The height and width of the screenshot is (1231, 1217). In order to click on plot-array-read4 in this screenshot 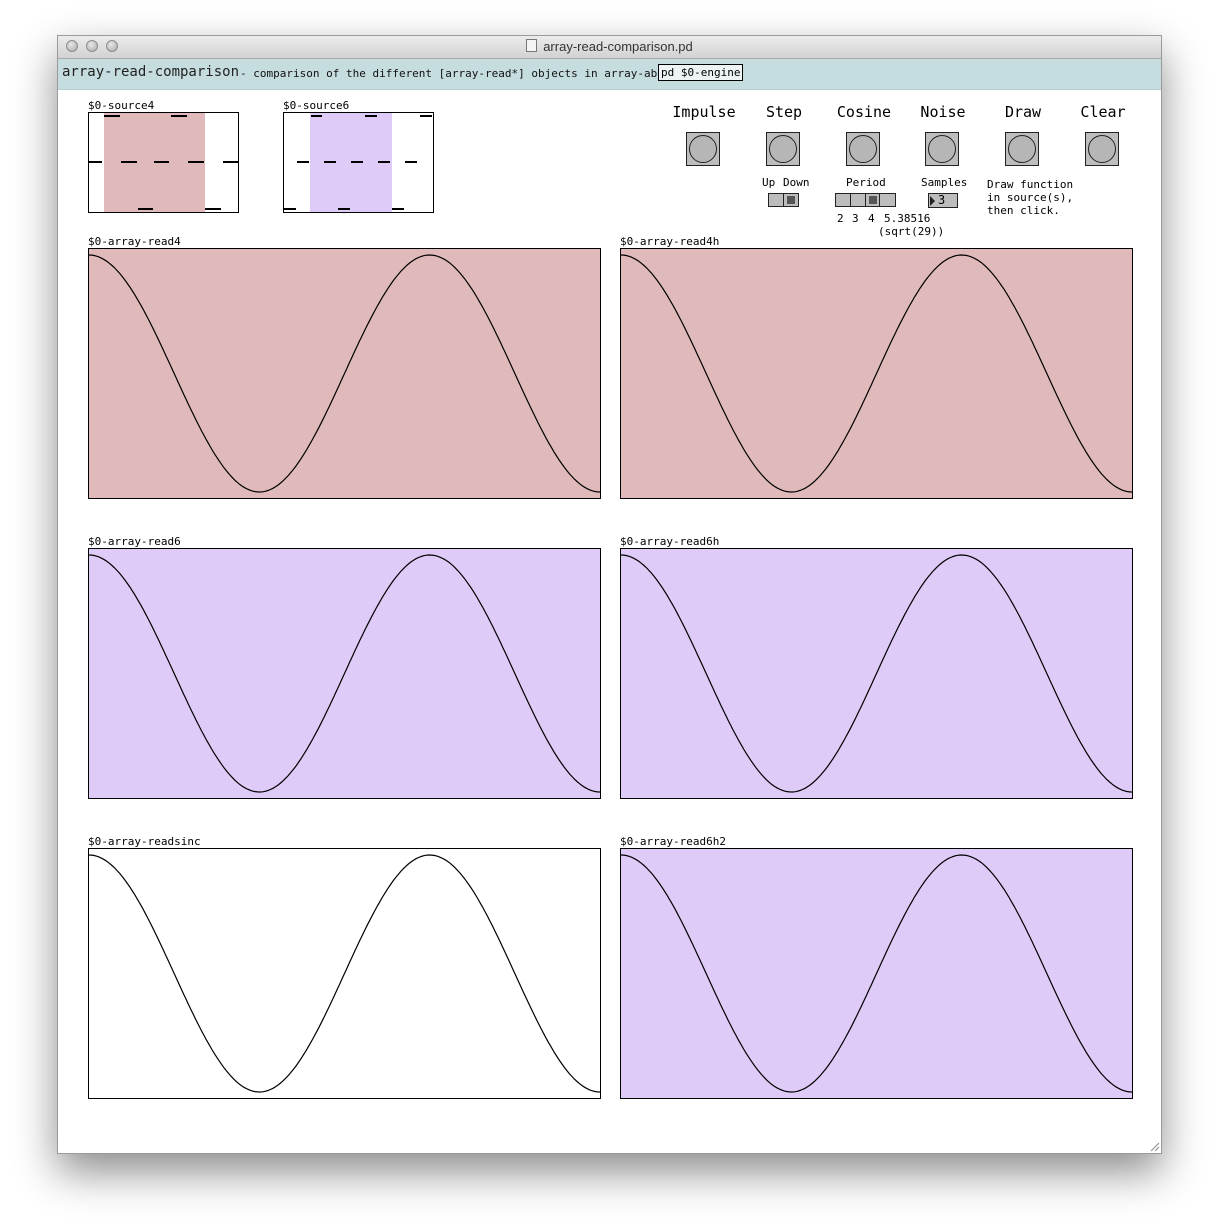, I will do `click(344, 373)`.